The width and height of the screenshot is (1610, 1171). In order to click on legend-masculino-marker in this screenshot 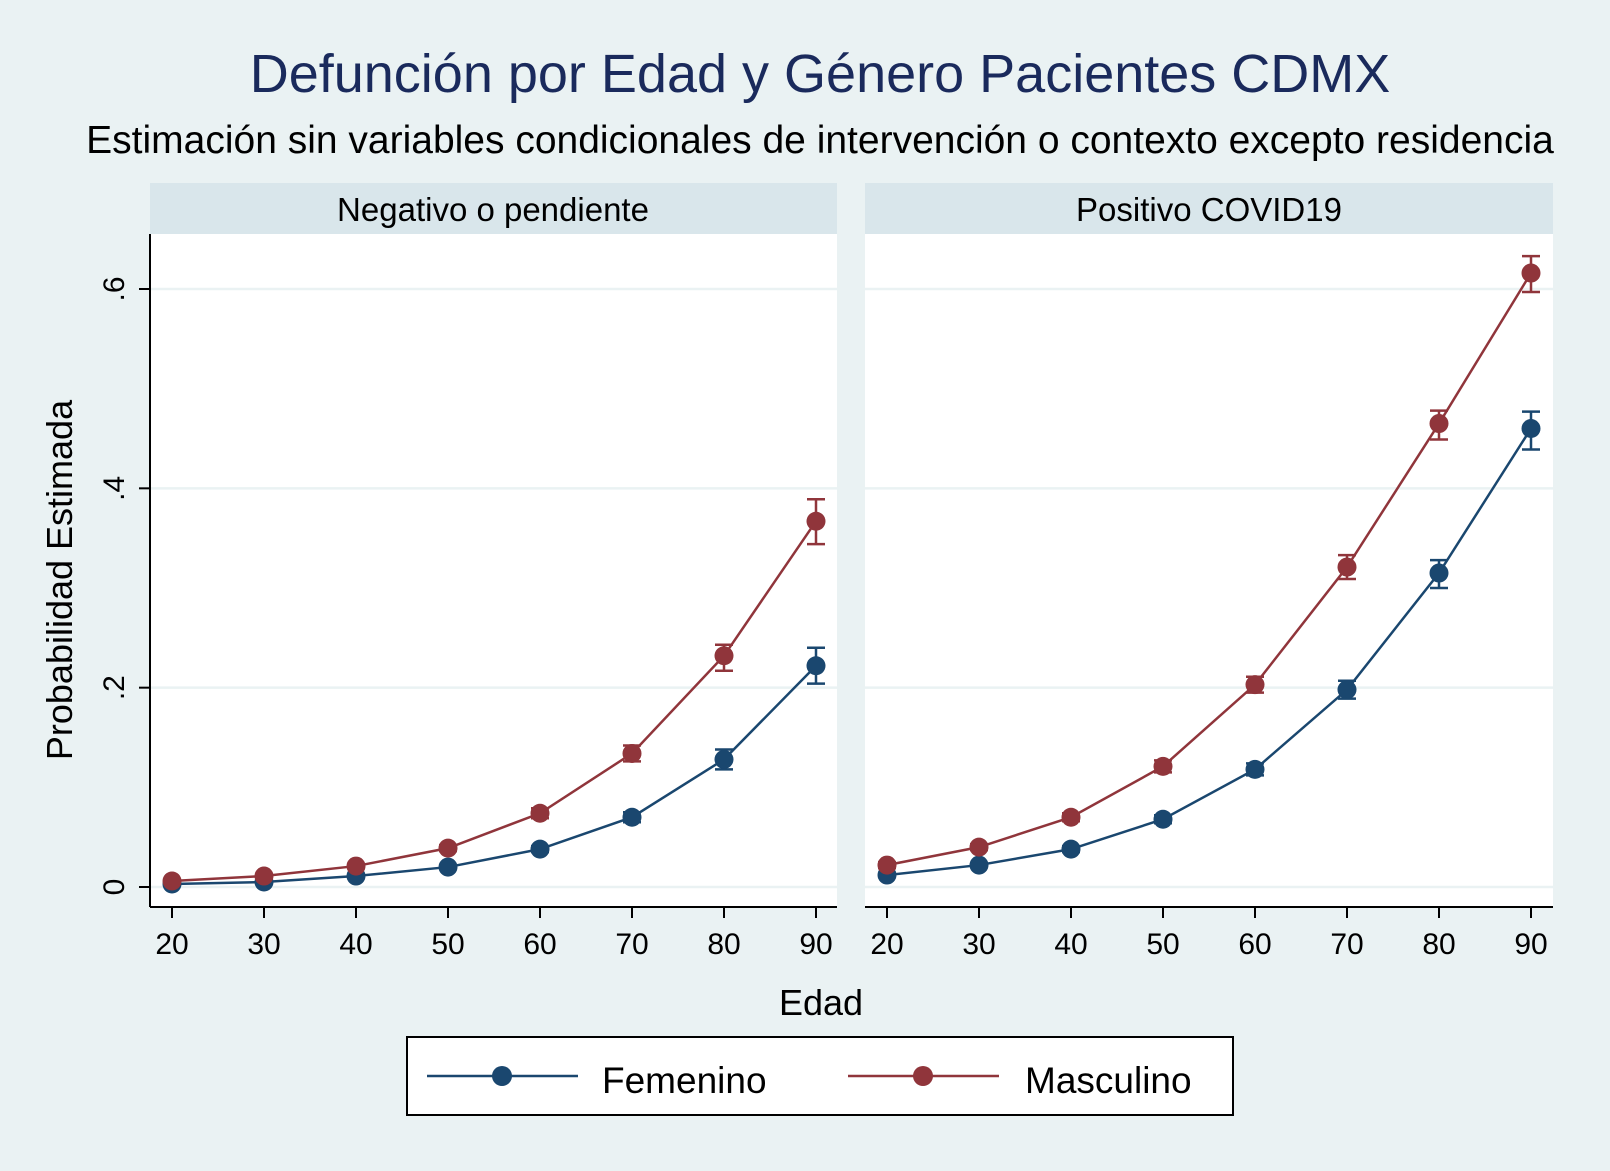, I will do `click(923, 1076)`.